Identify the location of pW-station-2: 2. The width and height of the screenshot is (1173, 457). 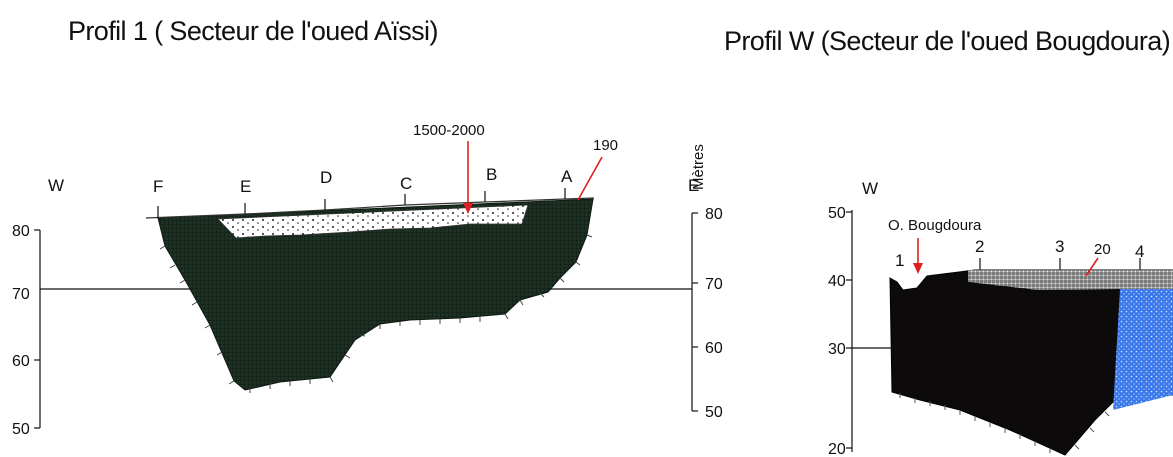
(979, 246).